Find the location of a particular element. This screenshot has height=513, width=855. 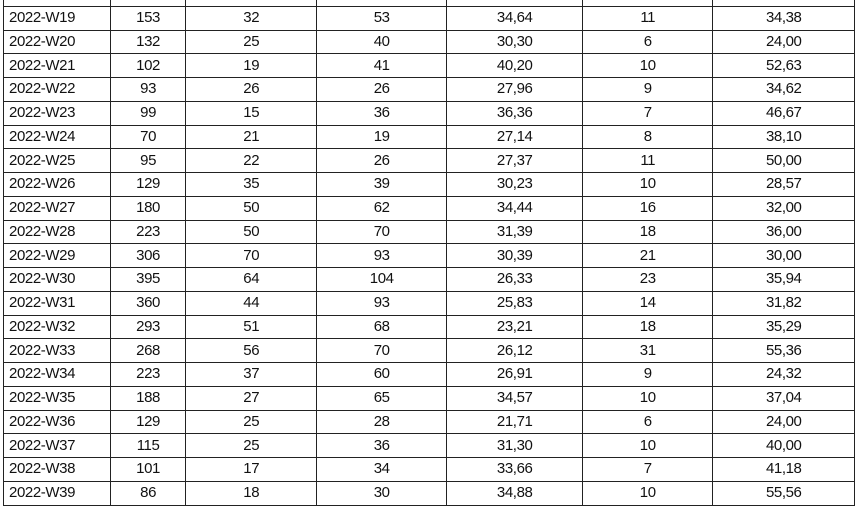

value-cell: 8 is located at coordinates (647, 137).